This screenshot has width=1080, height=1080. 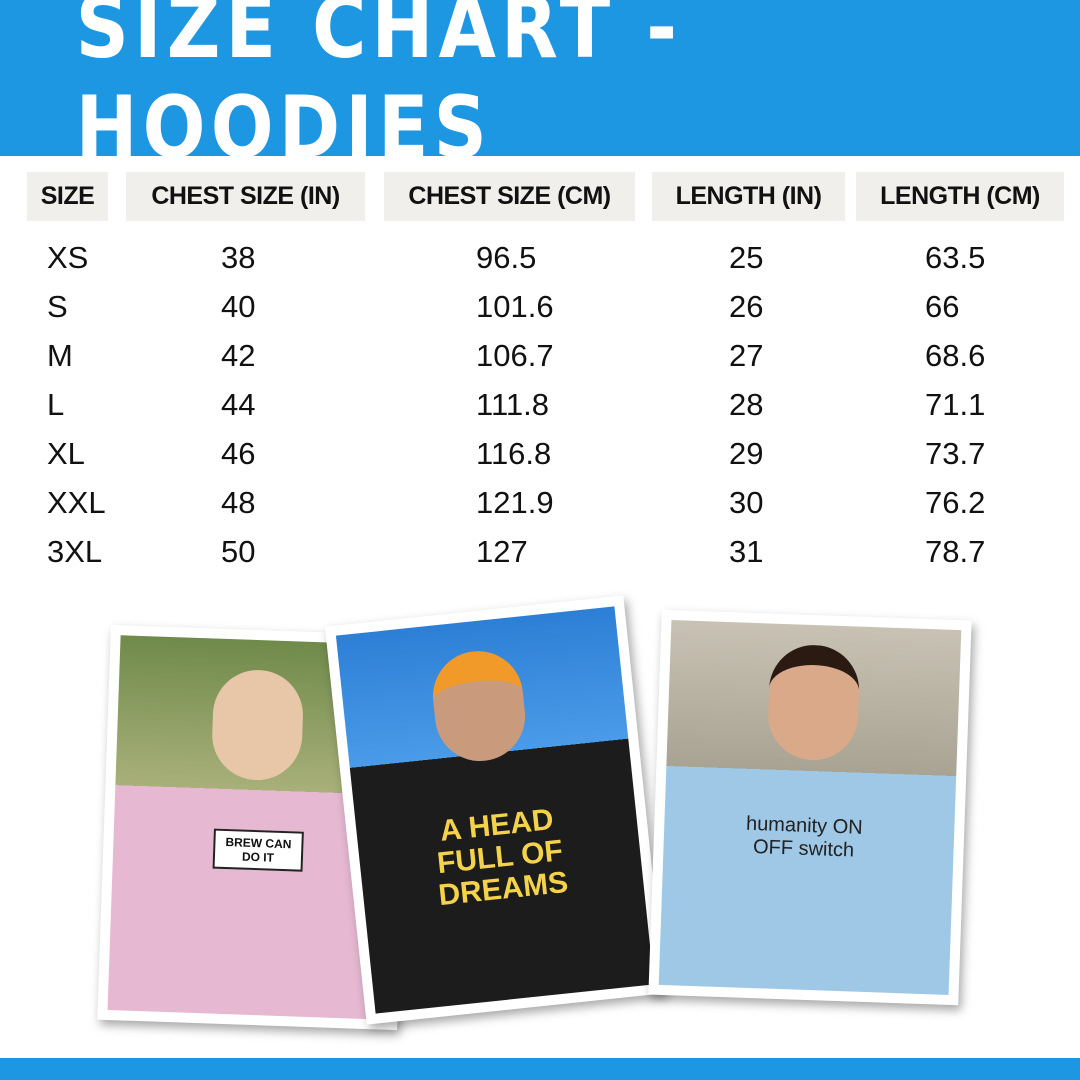 I want to click on cell-chest-in: 38, so click(x=238, y=257).